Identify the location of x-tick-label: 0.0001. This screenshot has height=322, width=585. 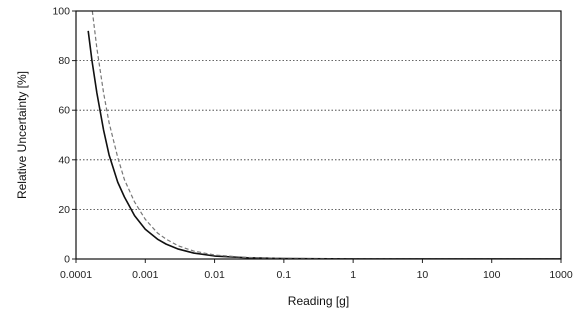
(76, 275).